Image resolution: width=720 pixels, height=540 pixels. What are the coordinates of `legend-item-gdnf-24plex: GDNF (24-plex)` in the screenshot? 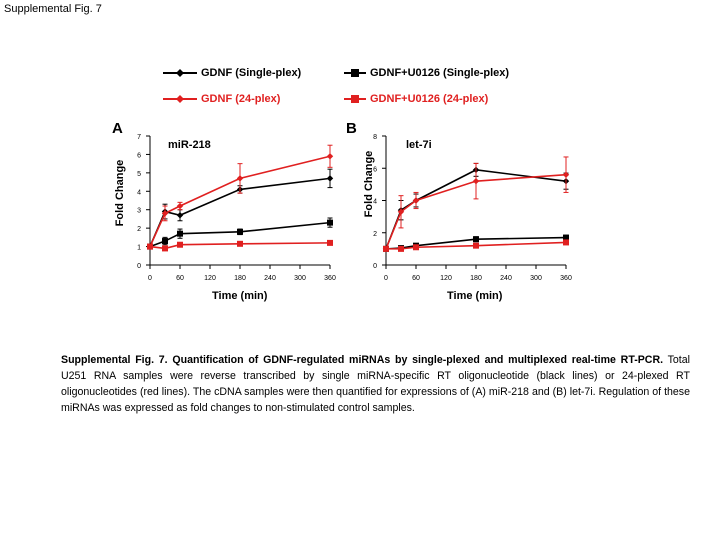 It's located at (221, 99).